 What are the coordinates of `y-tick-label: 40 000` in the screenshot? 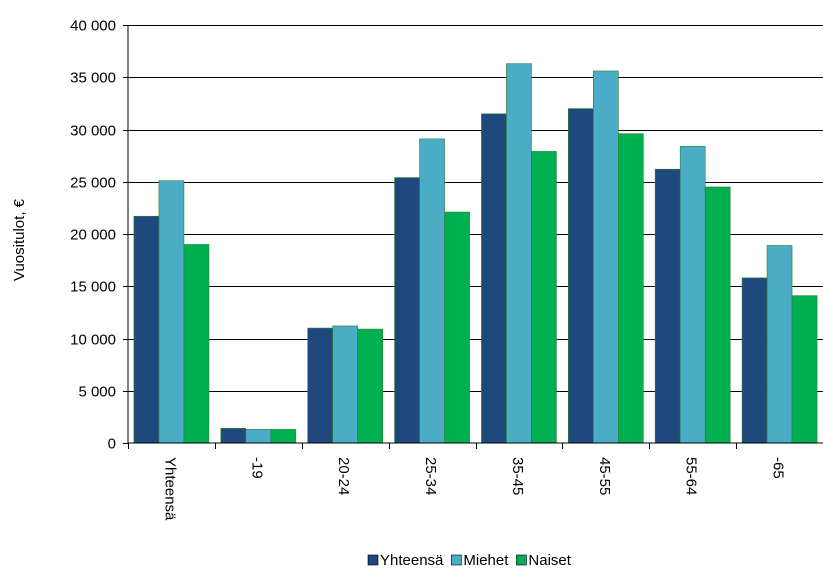 It's located at (93, 26).